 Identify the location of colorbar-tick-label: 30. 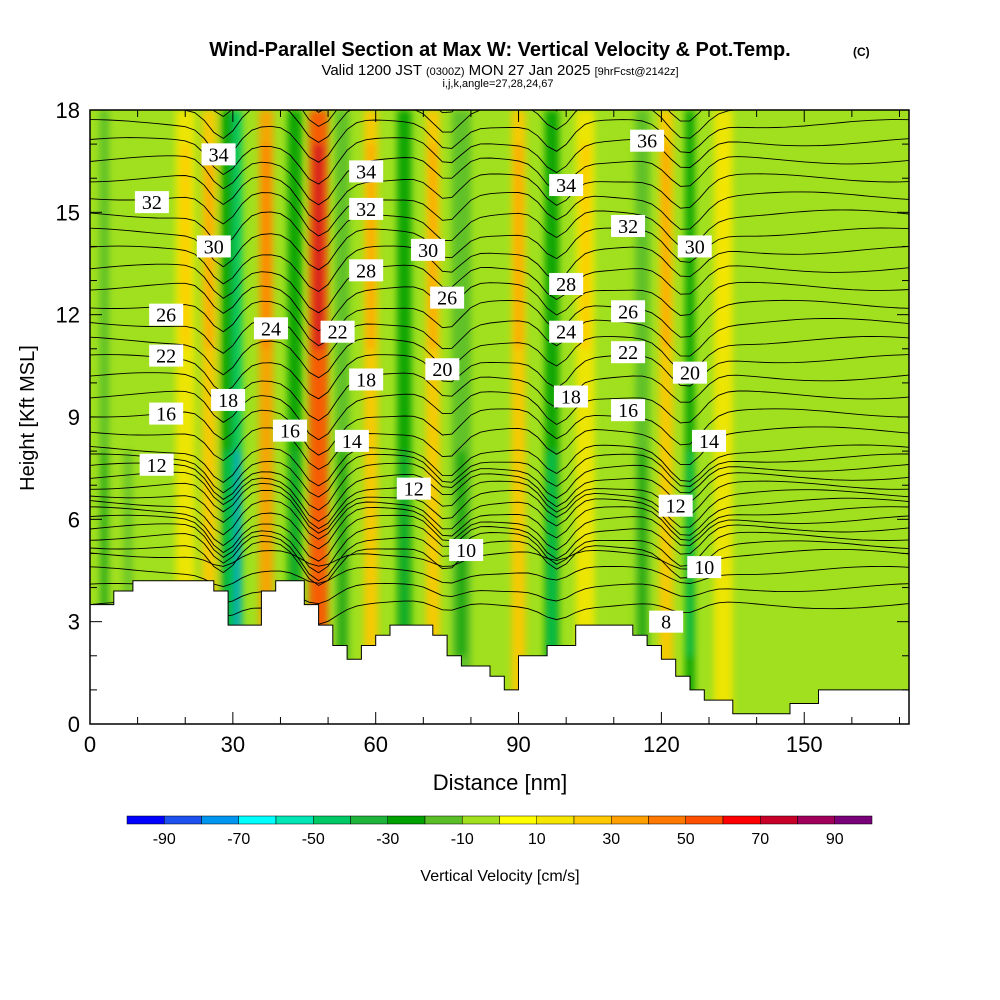
(611, 839).